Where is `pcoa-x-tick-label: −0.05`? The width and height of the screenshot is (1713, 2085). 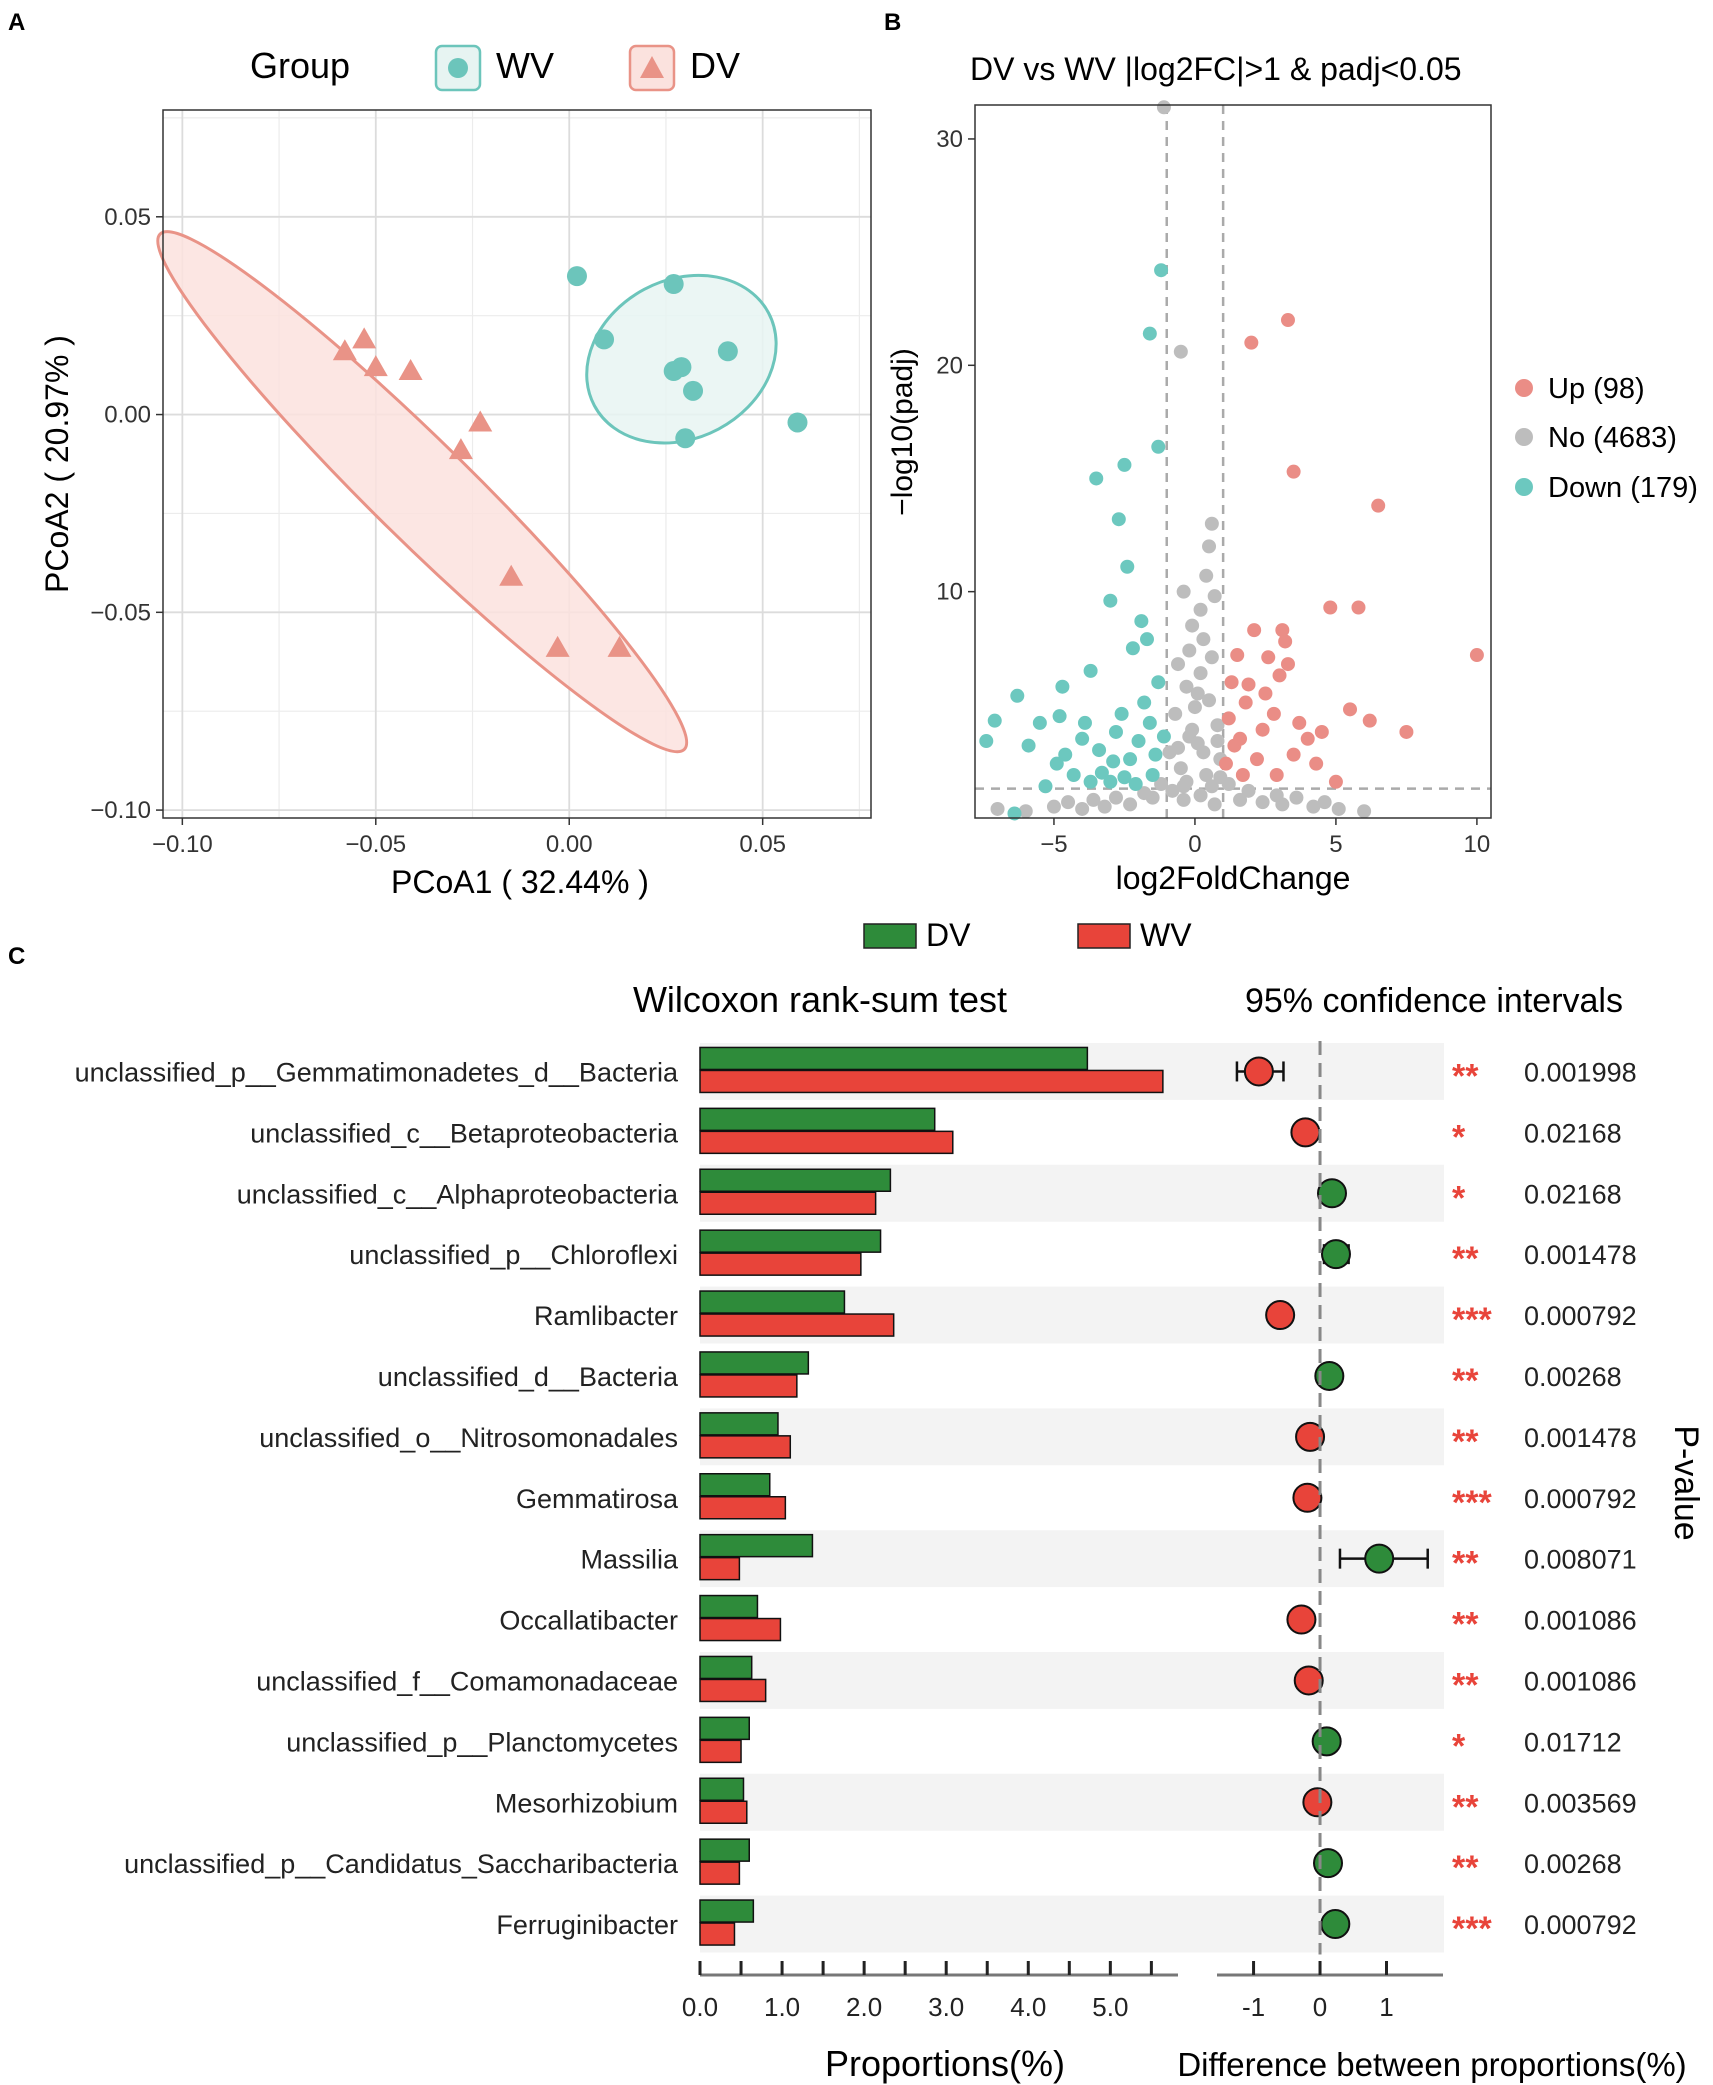 pcoa-x-tick-label: −0.05 is located at coordinates (375, 844).